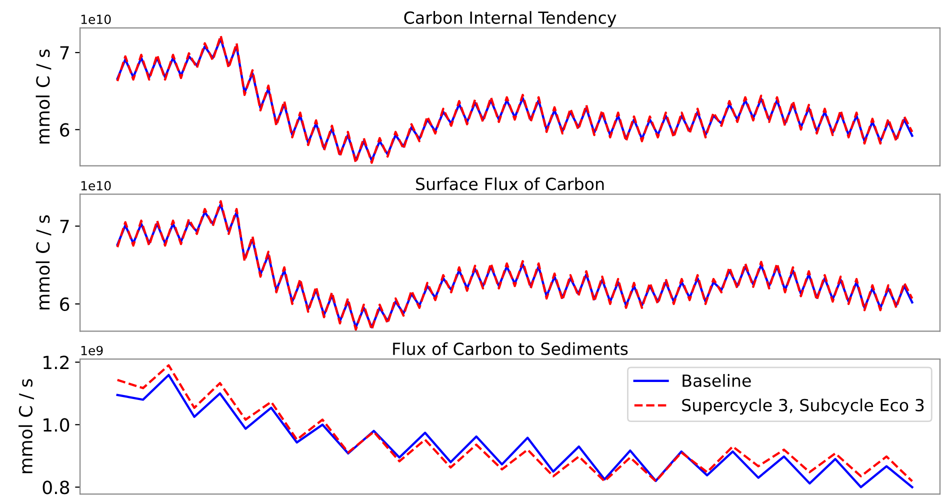  I want to click on text: 1e9, so click(92, 351).